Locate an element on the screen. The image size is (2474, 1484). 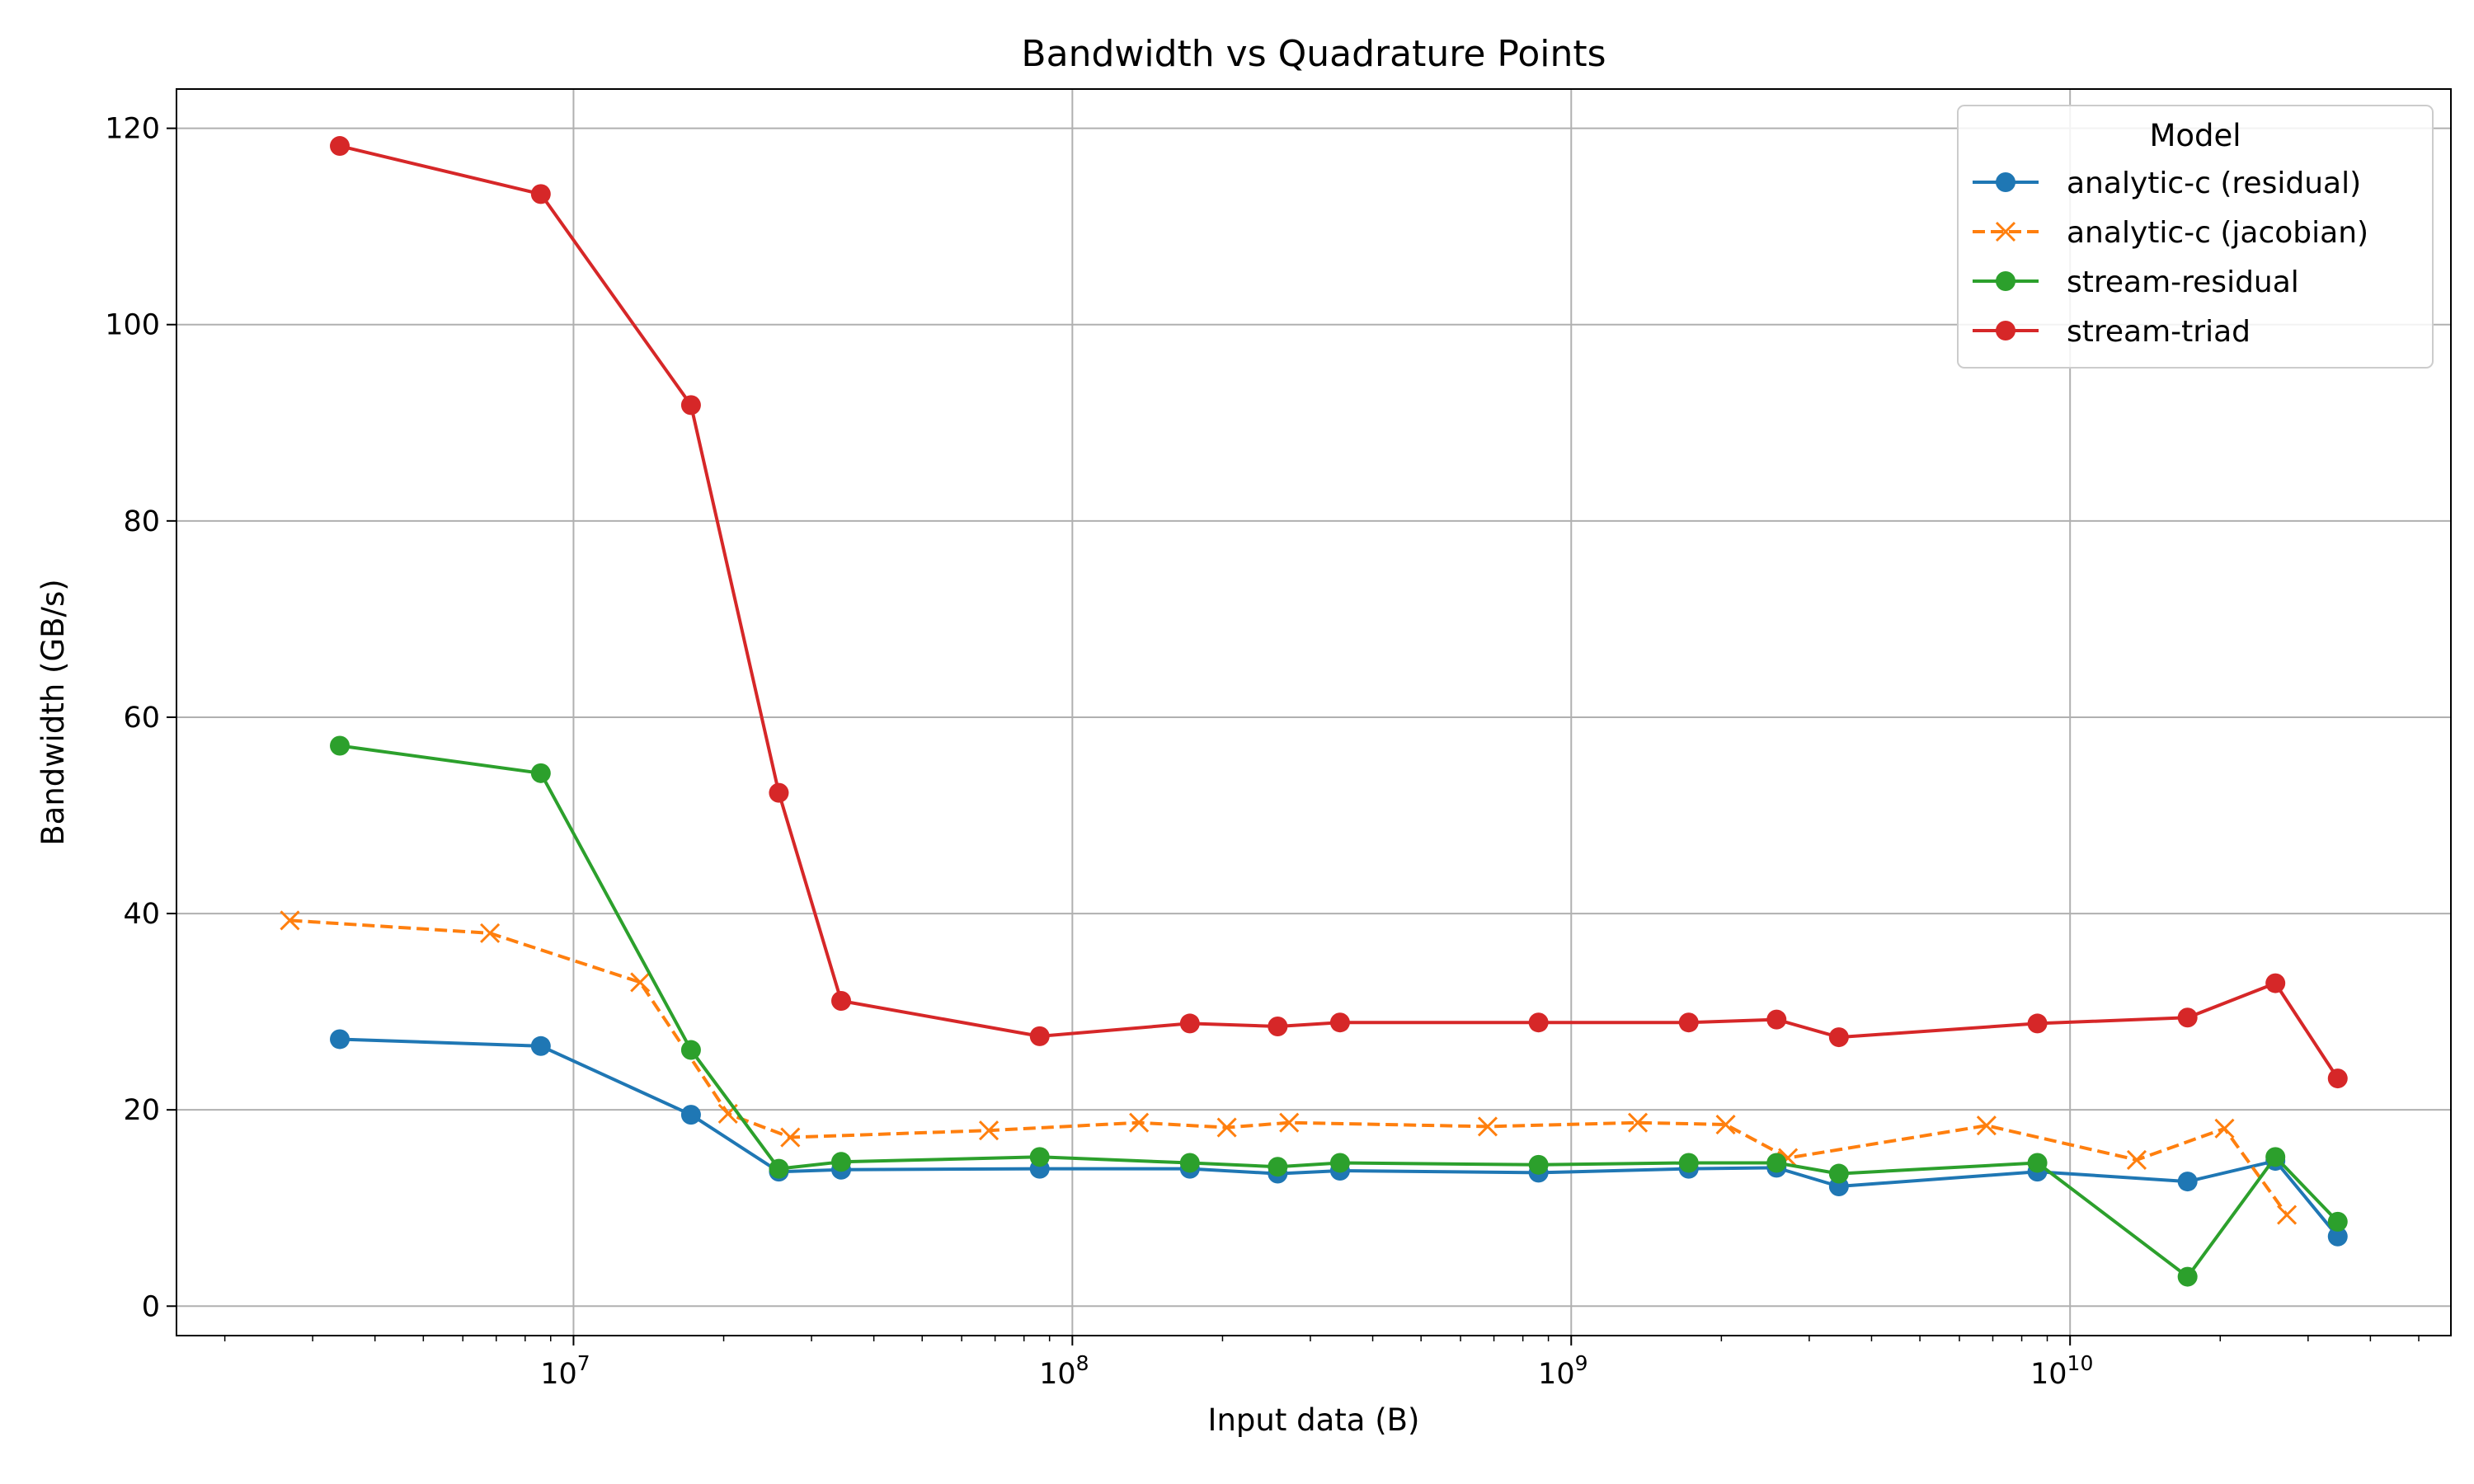
legend-label-0: analytic-c (residual) is located at coordinates (2214, 183).